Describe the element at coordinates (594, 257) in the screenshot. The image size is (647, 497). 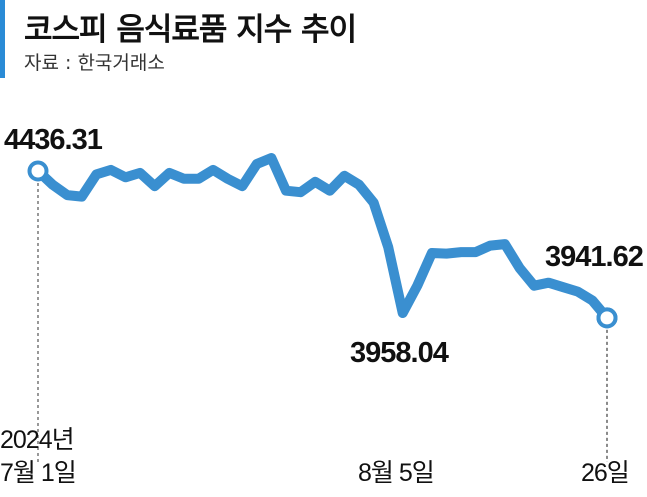
I see `end-value-label: 3941.62` at that location.